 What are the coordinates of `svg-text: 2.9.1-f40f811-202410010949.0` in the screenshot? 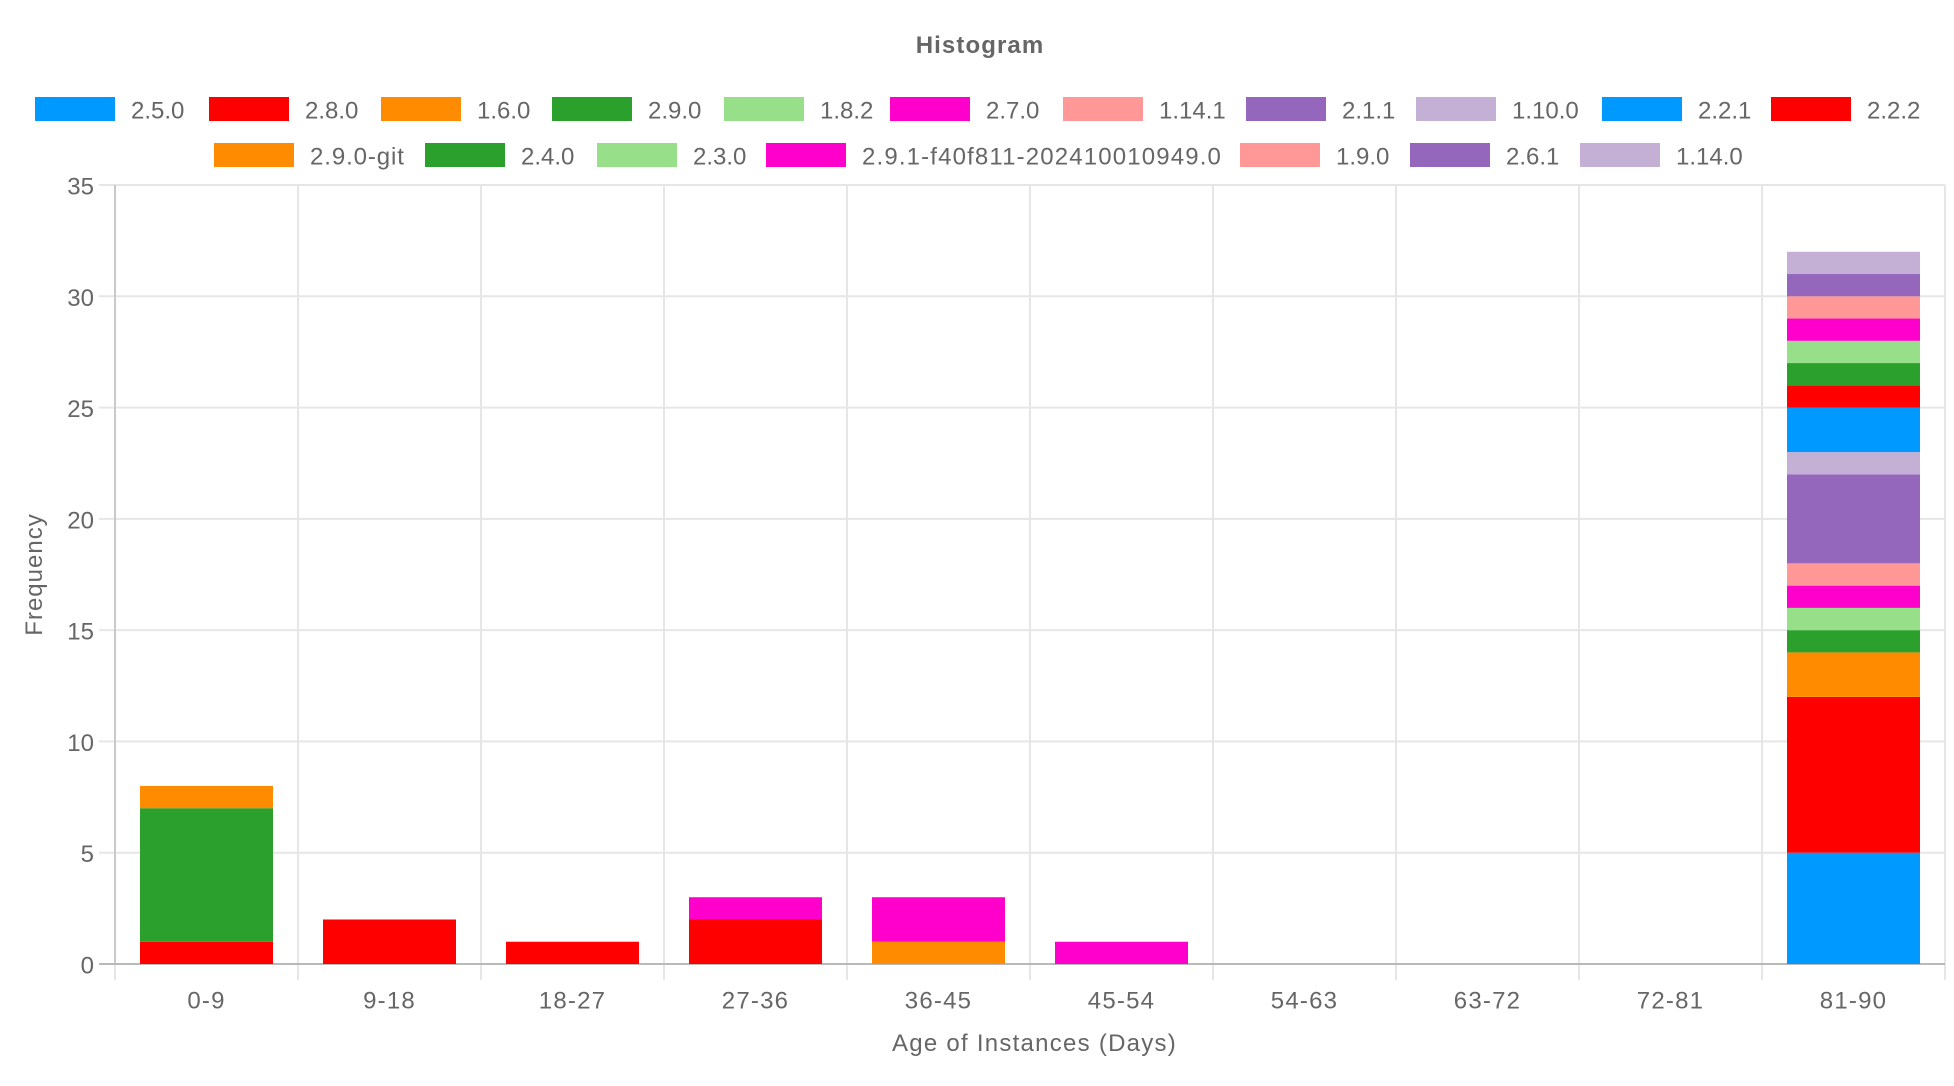 It's located at (1042, 157).